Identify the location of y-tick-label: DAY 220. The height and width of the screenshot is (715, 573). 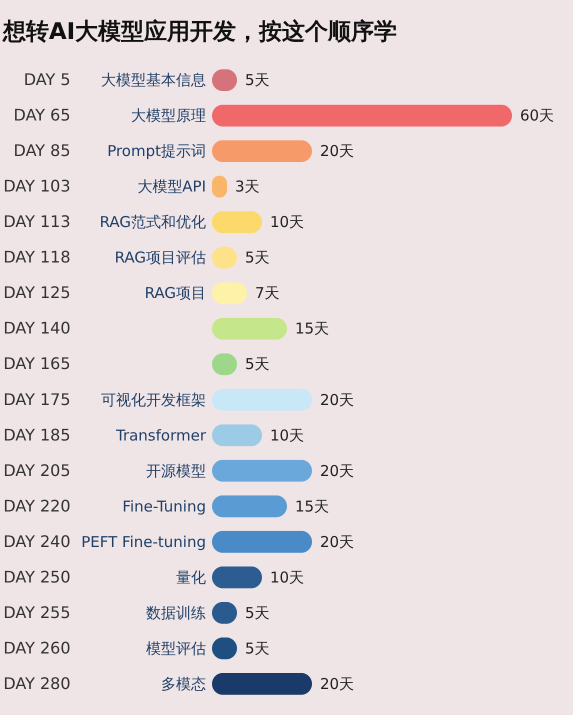
(36, 506).